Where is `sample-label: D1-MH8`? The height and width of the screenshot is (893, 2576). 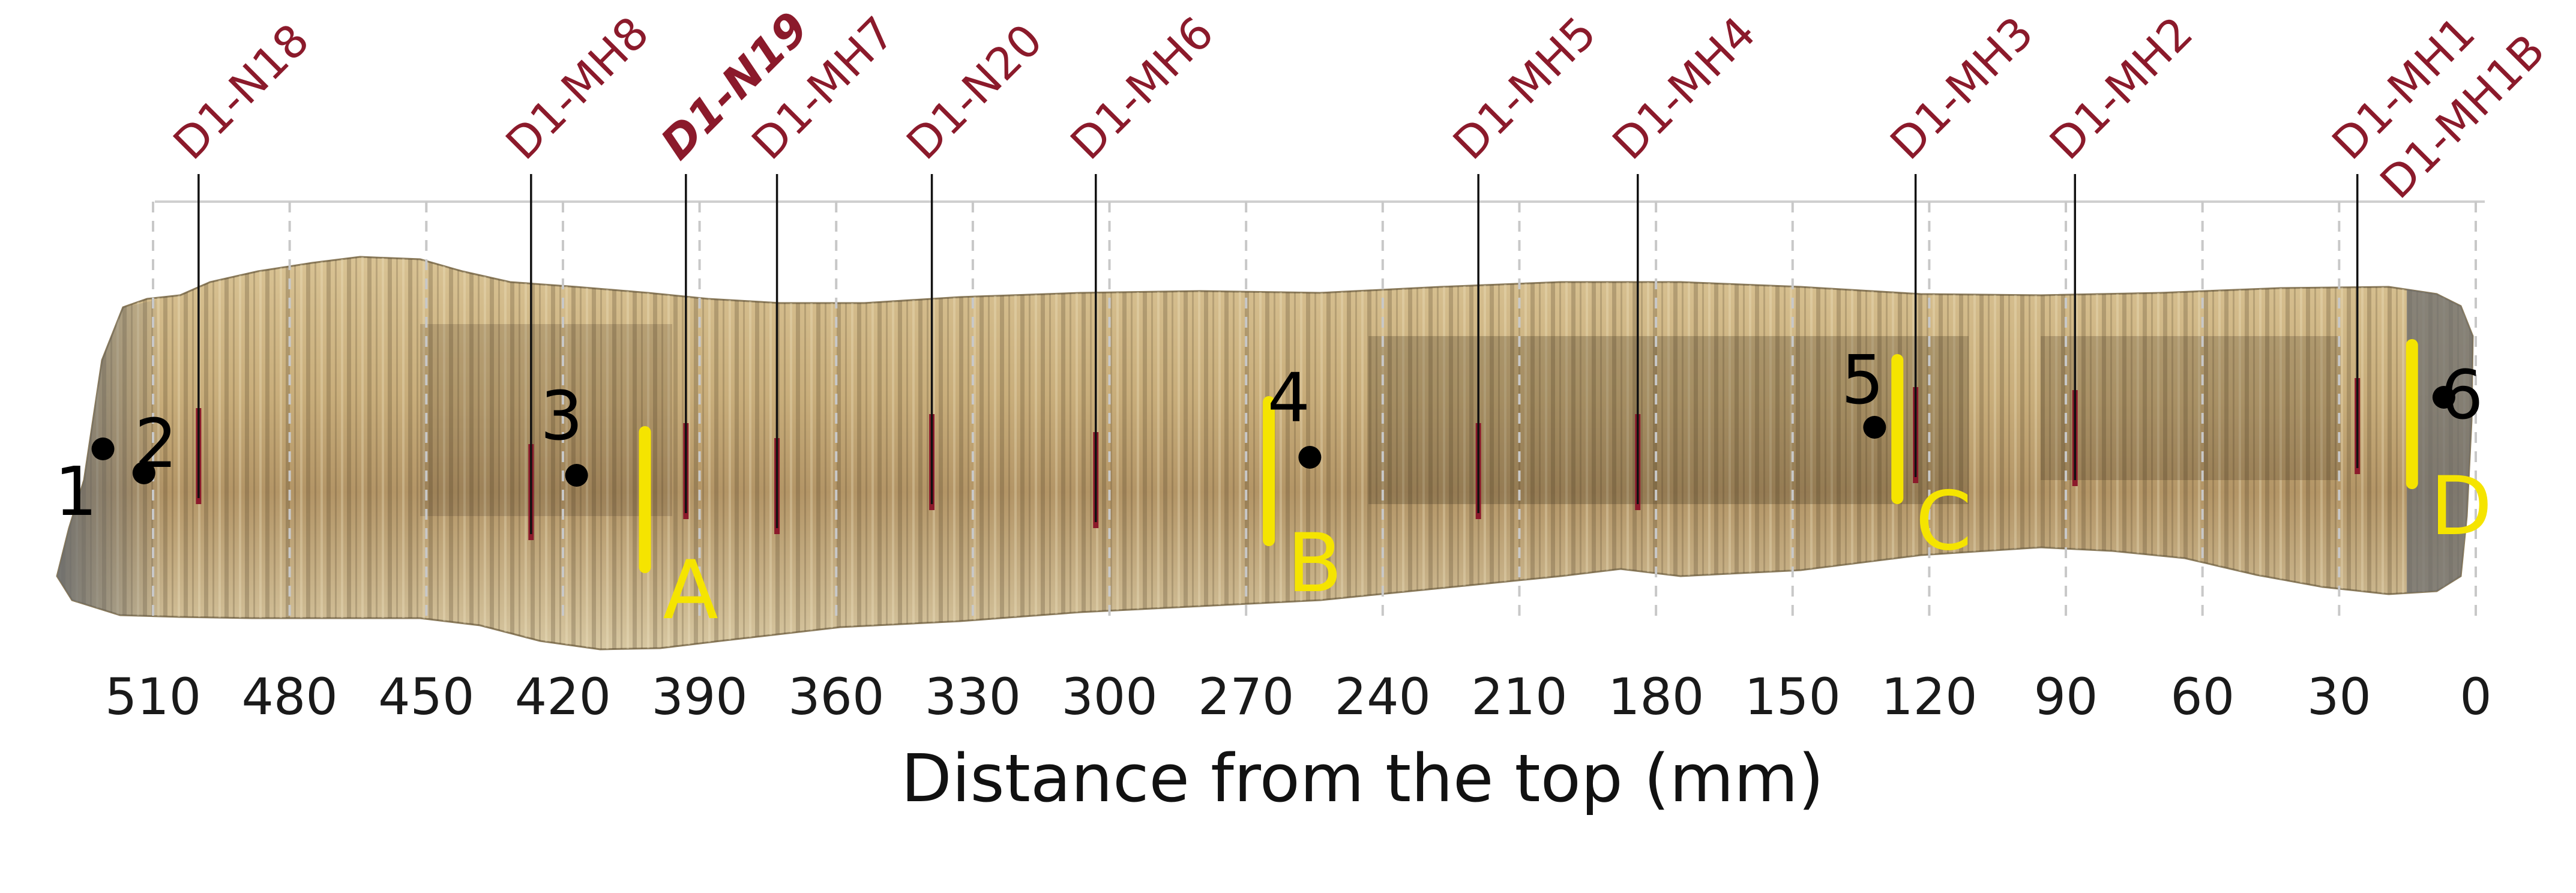
sample-label: D1-MH8 is located at coordinates (577, 88).